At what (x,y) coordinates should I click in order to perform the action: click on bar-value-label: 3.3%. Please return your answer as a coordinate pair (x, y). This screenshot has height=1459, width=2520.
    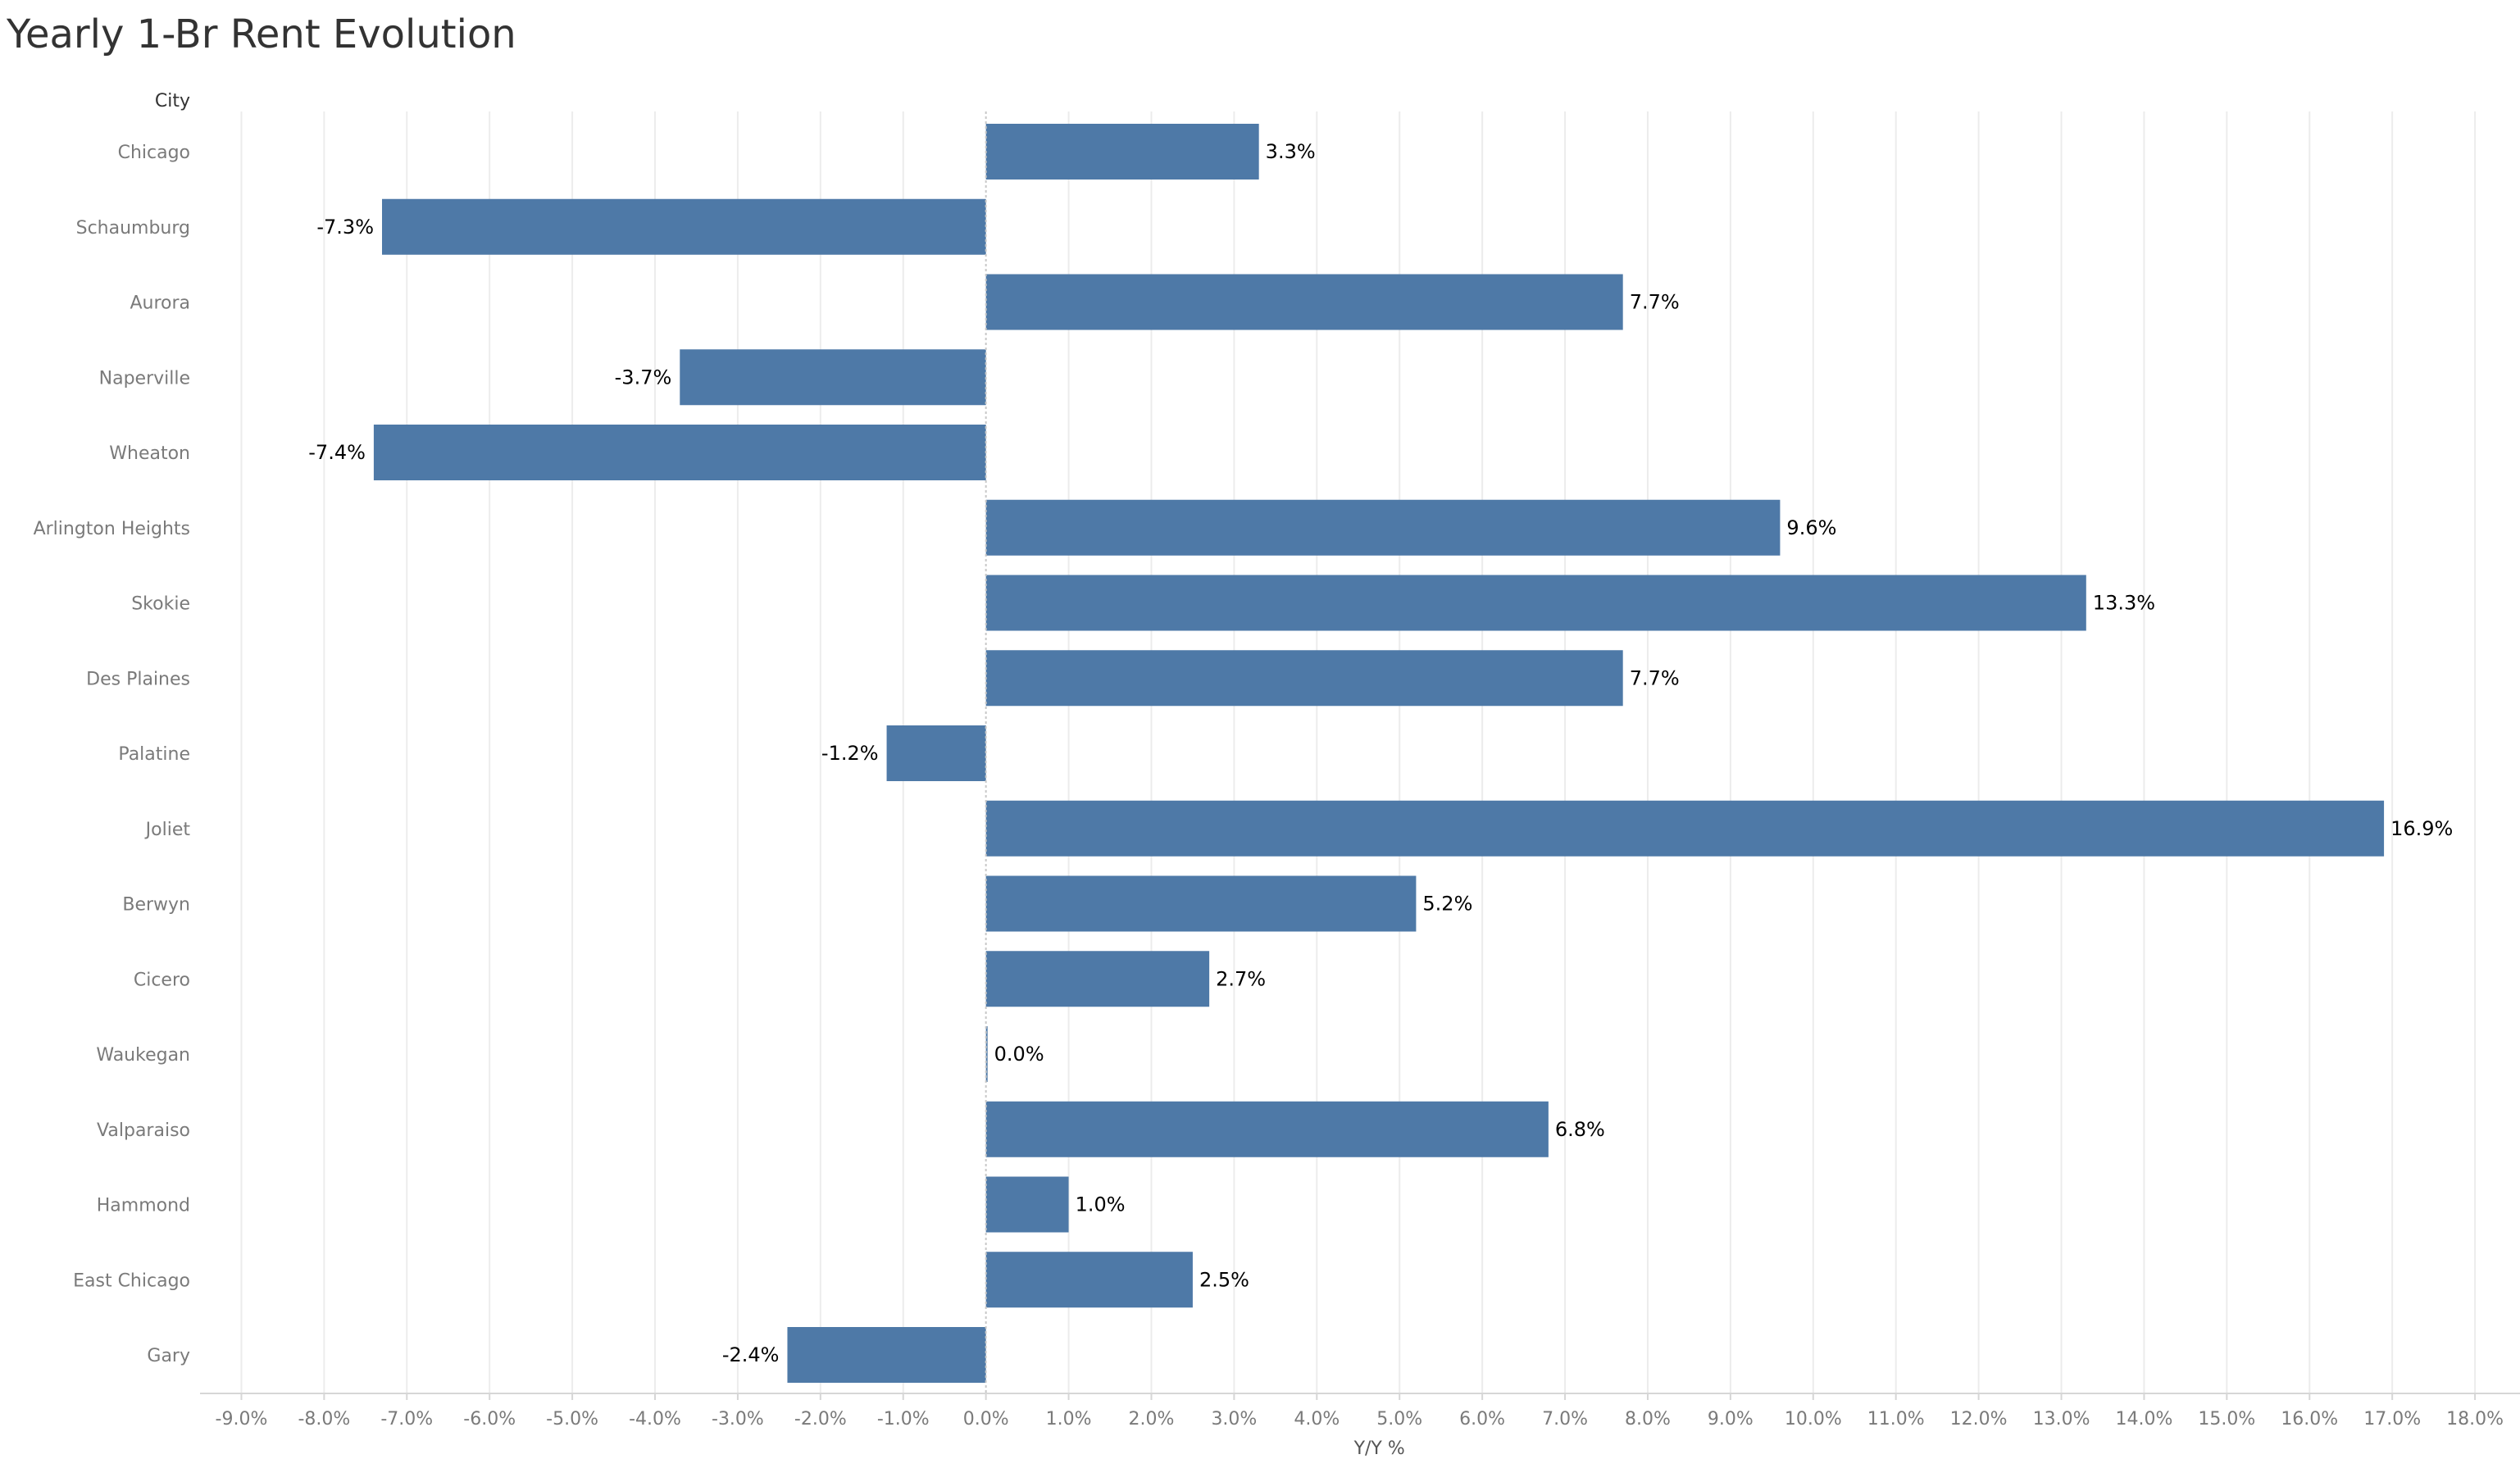
    Looking at the image, I should click on (1291, 151).